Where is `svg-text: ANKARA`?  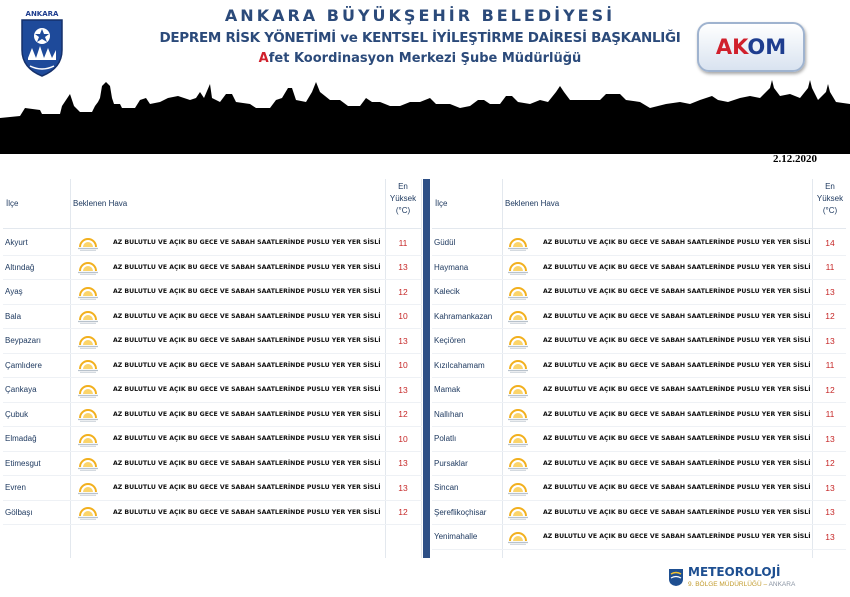 svg-text: ANKARA is located at coordinates (43, 14).